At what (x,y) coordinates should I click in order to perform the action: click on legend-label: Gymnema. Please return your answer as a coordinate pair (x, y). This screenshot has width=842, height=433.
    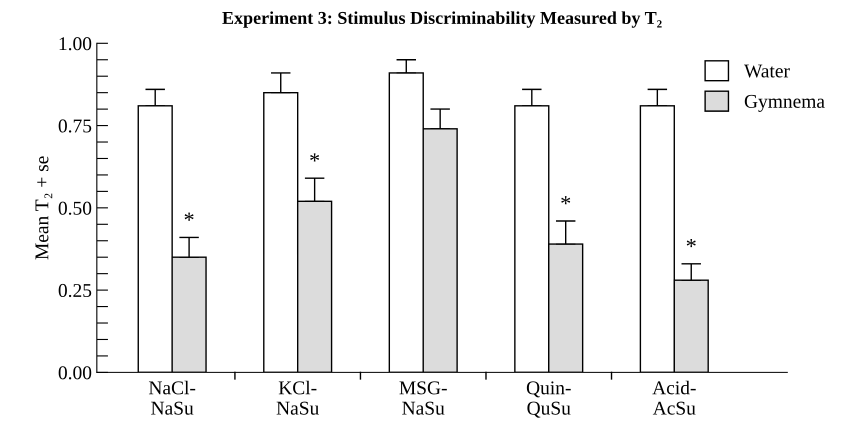
    Looking at the image, I should click on (784, 103).